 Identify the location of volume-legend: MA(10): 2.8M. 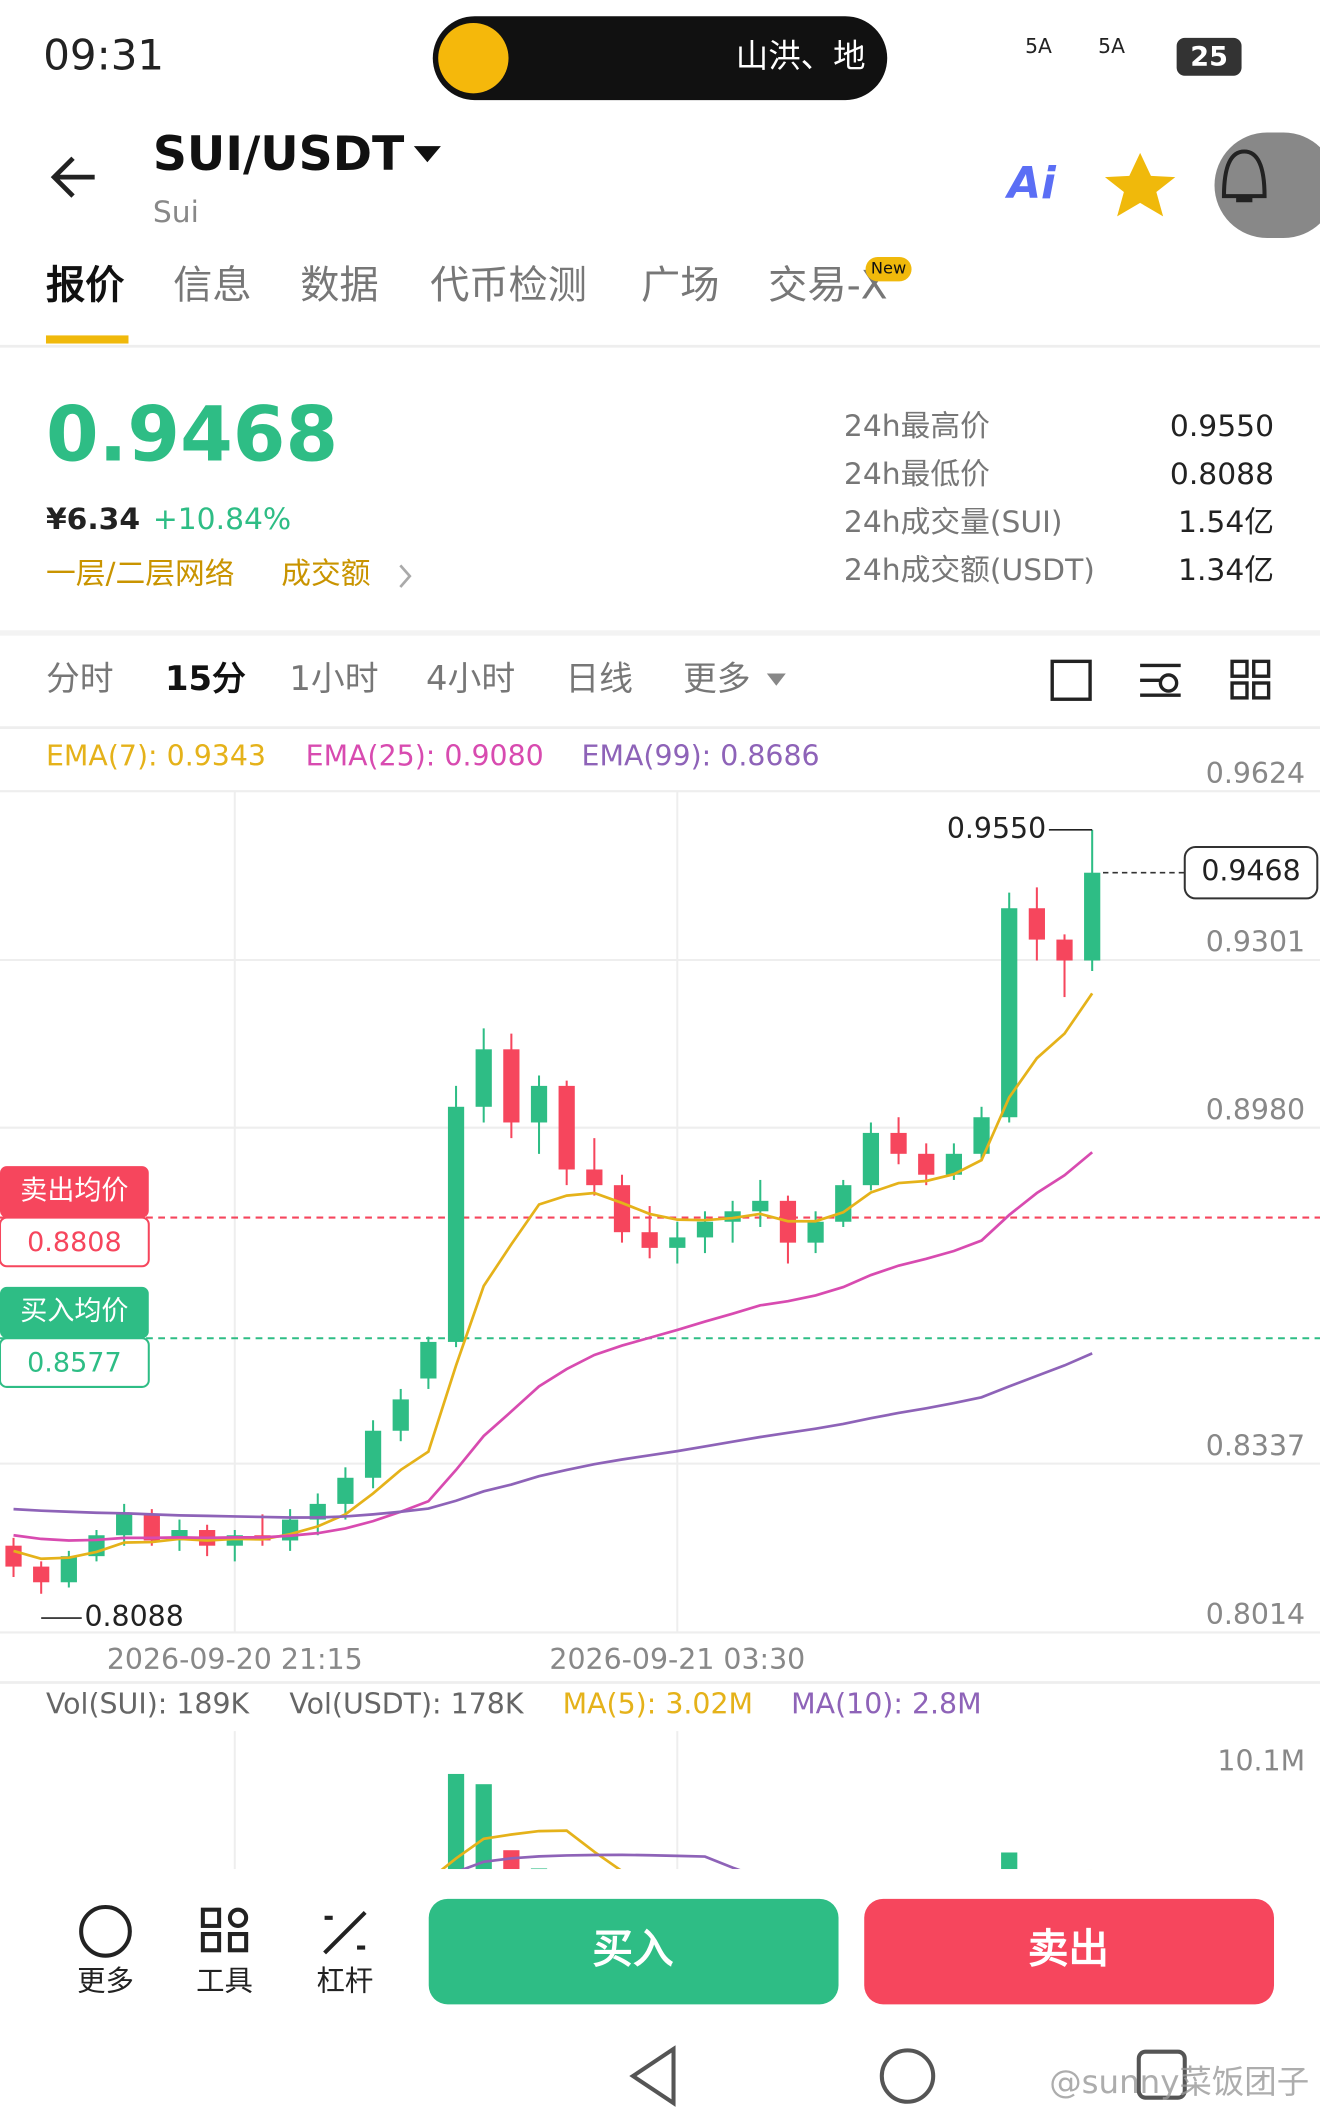
(886, 1703).